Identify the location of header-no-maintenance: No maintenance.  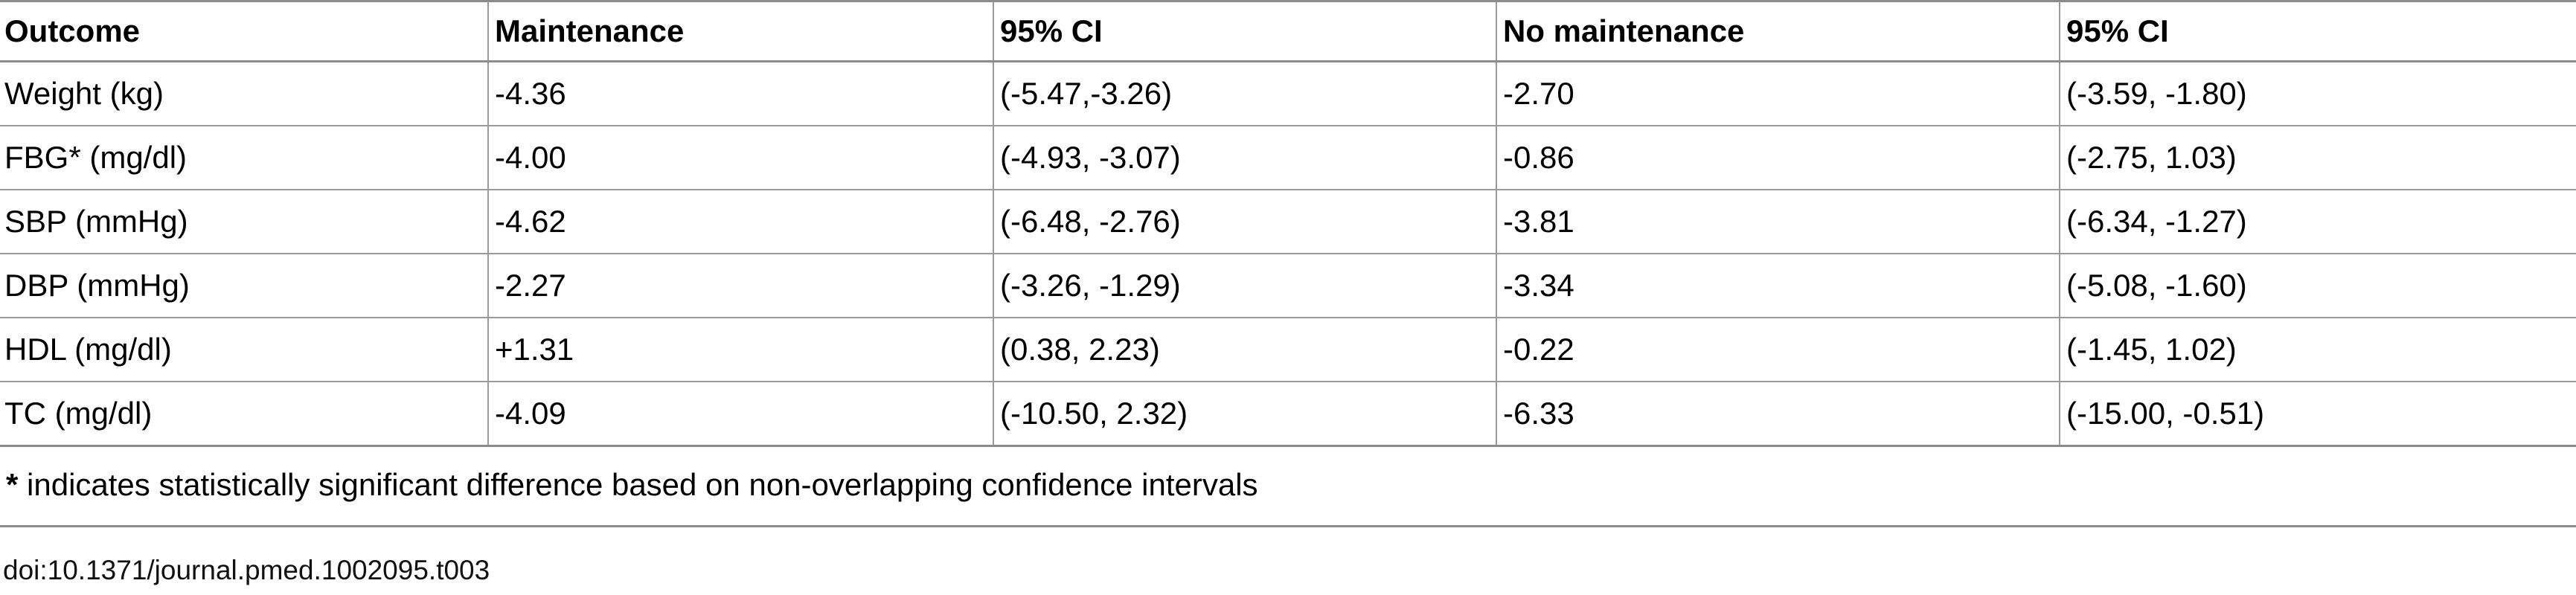
(1778, 31).